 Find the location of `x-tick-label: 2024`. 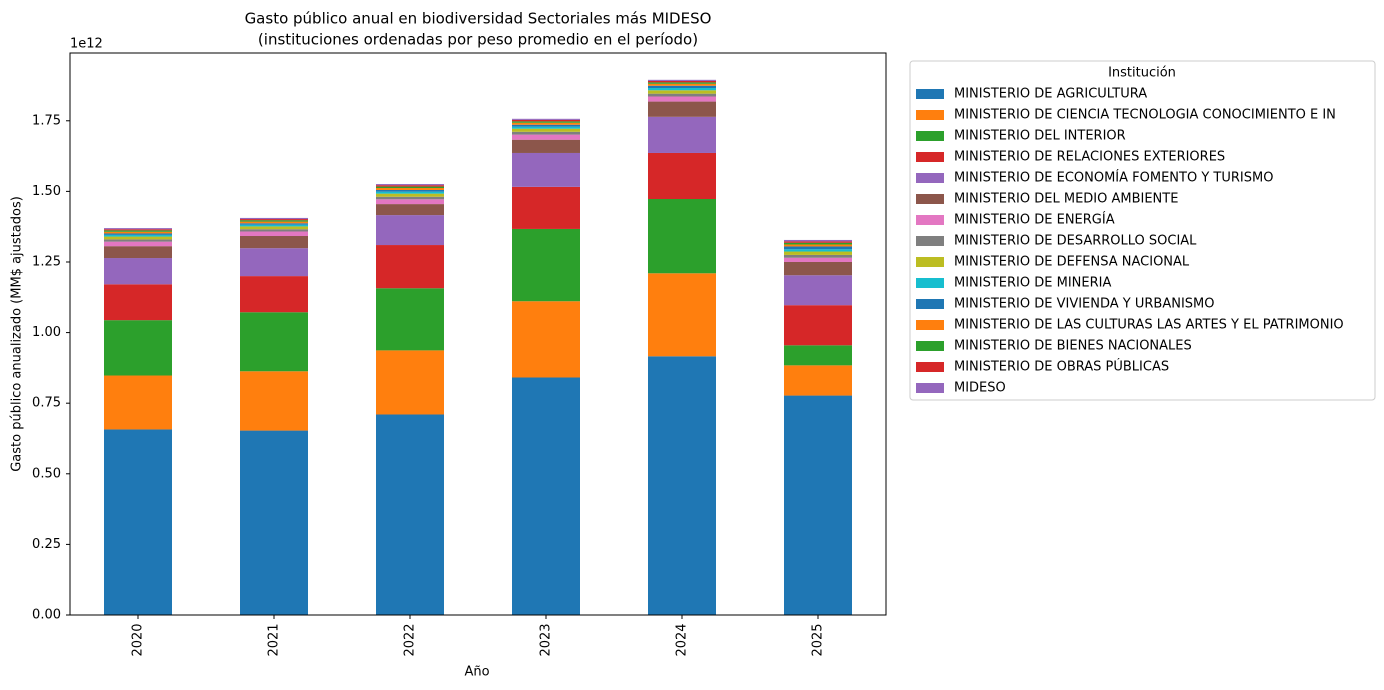

x-tick-label: 2024 is located at coordinates (682, 639).